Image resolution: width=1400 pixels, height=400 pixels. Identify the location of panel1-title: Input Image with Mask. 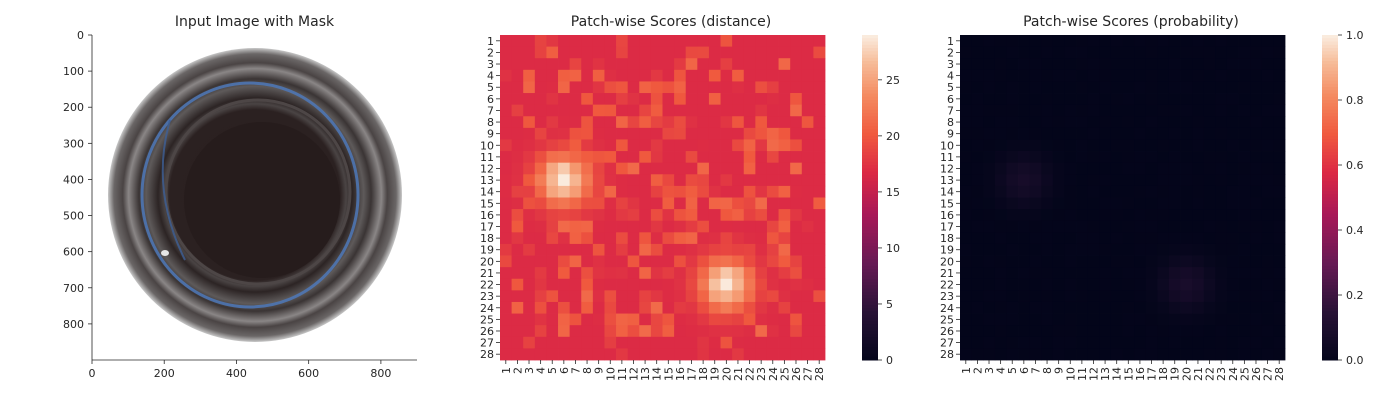
(255, 22).